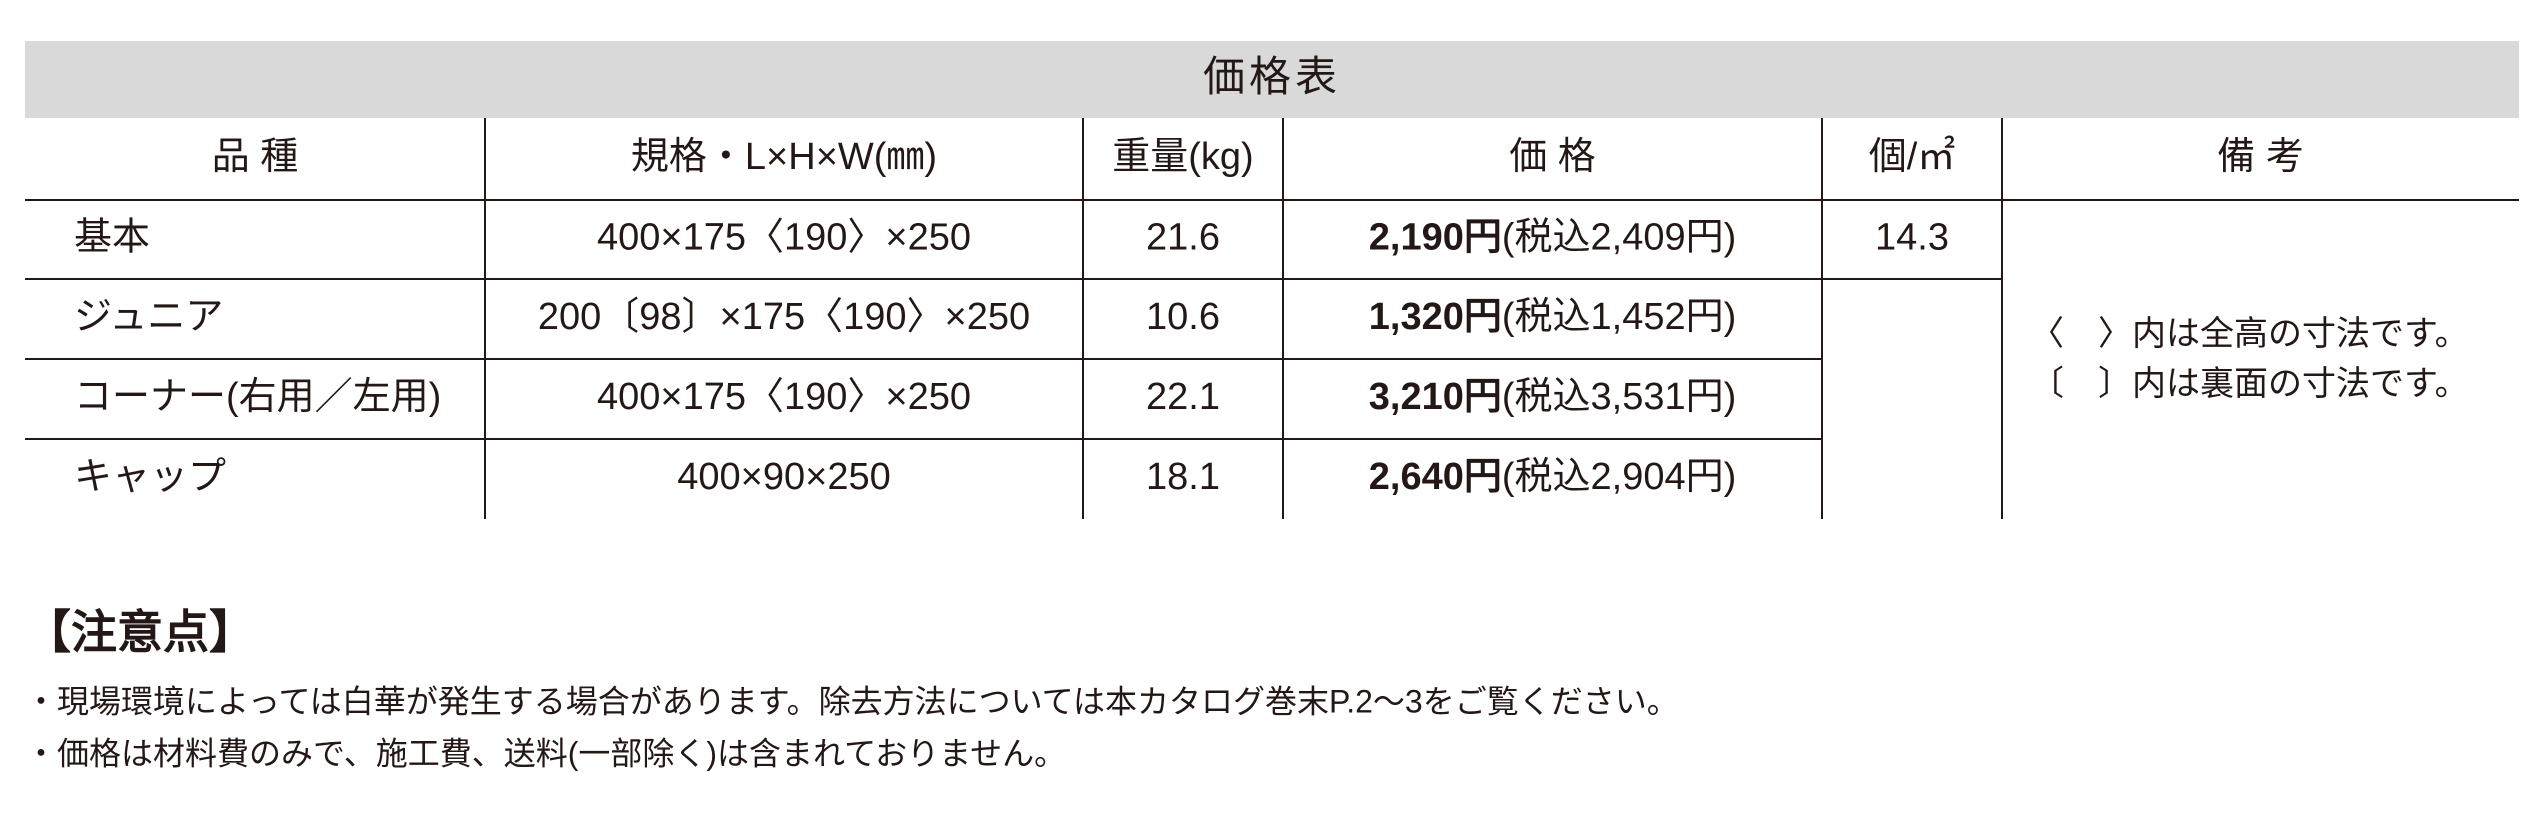 Image resolution: width=2540 pixels, height=815 pixels. I want to click on column-header: 価 格, so click(1552, 157).